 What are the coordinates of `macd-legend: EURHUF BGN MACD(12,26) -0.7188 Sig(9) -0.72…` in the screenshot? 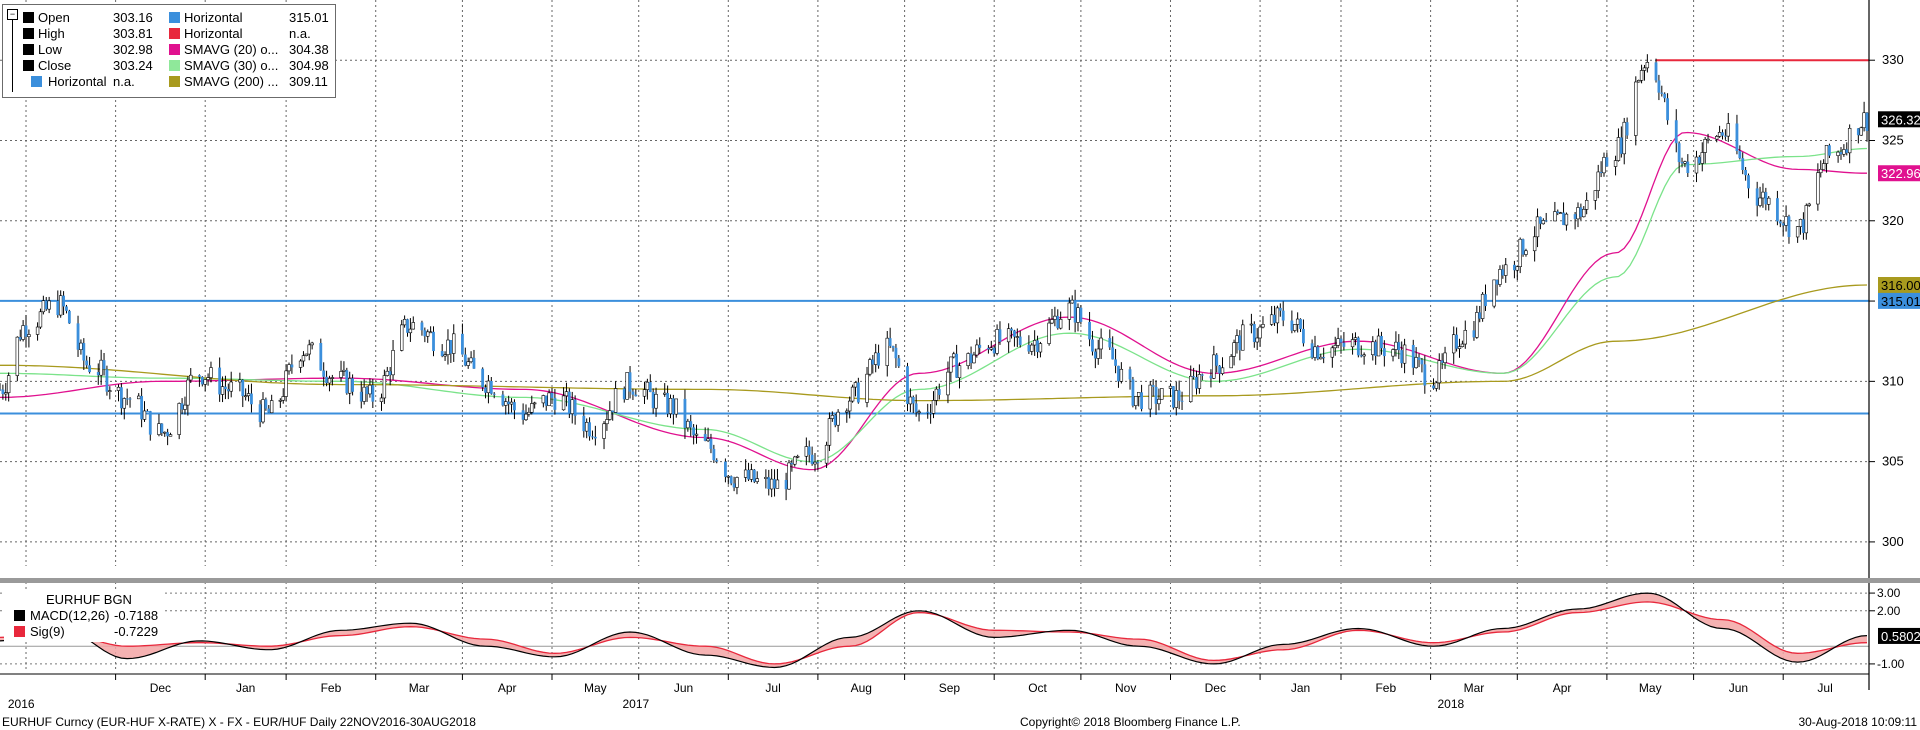 It's located at (83, 616).